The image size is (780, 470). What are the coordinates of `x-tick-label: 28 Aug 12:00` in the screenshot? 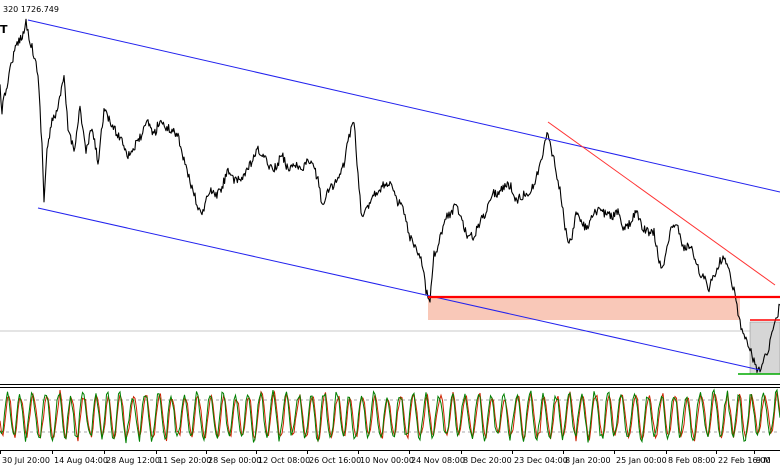 It's located at (133, 460).